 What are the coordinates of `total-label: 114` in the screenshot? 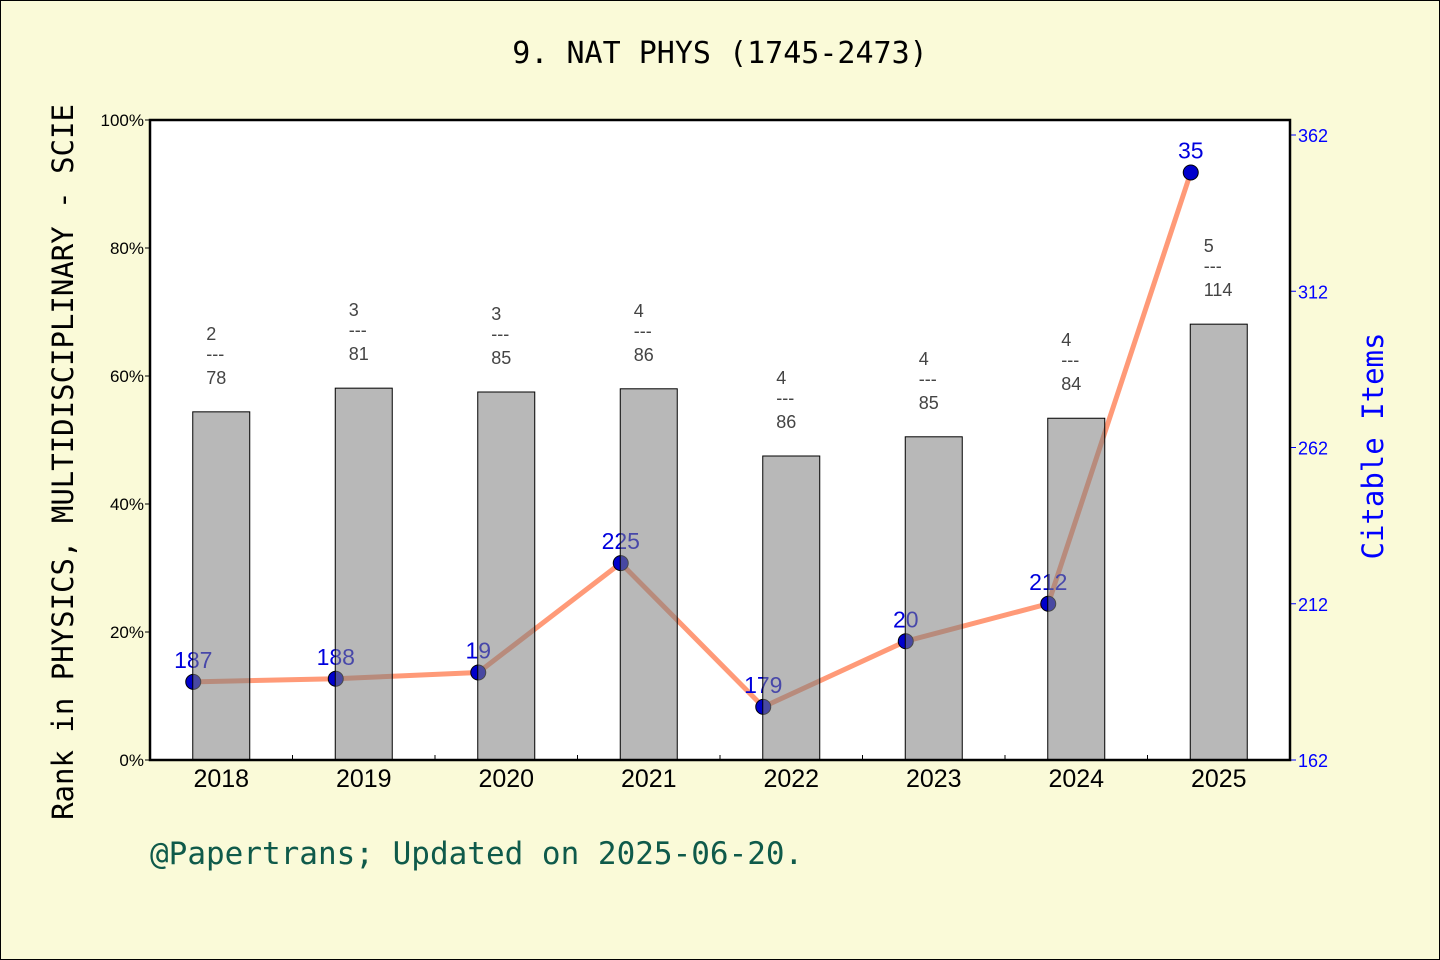 It's located at (1218, 290).